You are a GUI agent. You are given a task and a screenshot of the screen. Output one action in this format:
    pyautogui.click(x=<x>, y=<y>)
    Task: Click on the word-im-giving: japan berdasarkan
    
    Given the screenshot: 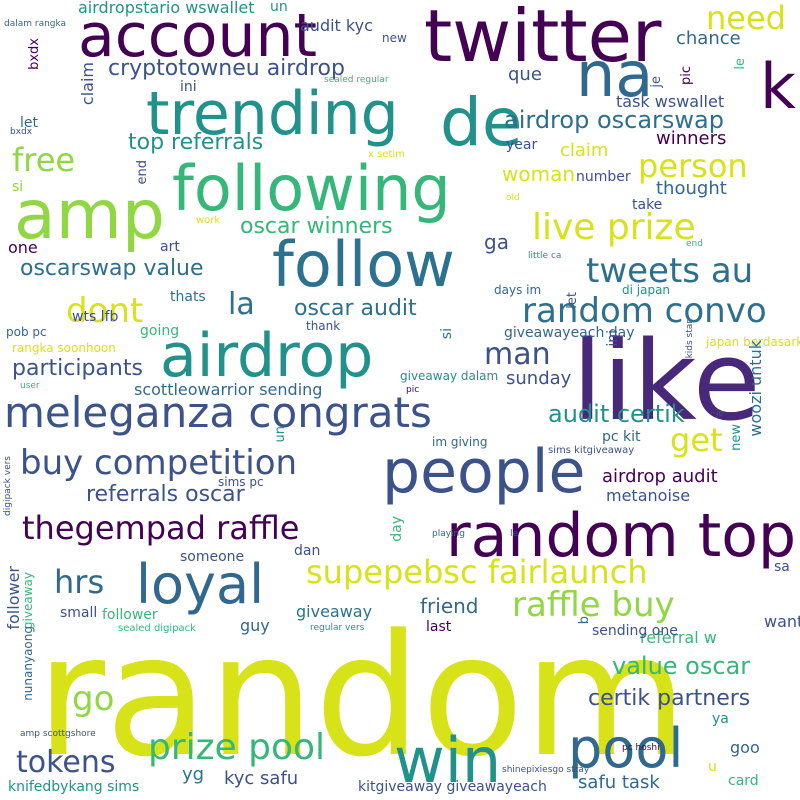 What is the action you would take?
    pyautogui.click(x=753, y=342)
    